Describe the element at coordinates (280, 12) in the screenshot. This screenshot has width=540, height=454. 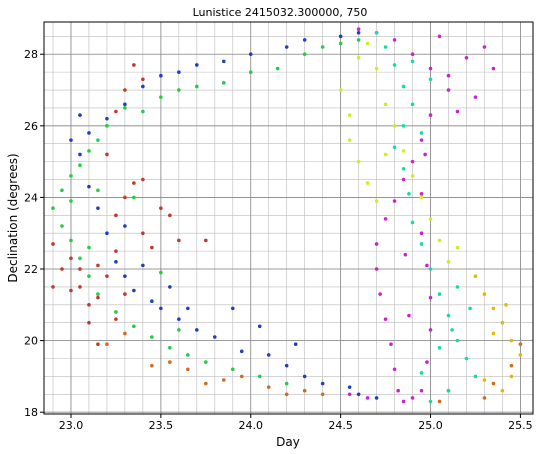
I see `chart-title: Lunistice 2415032.300000, 750` at that location.